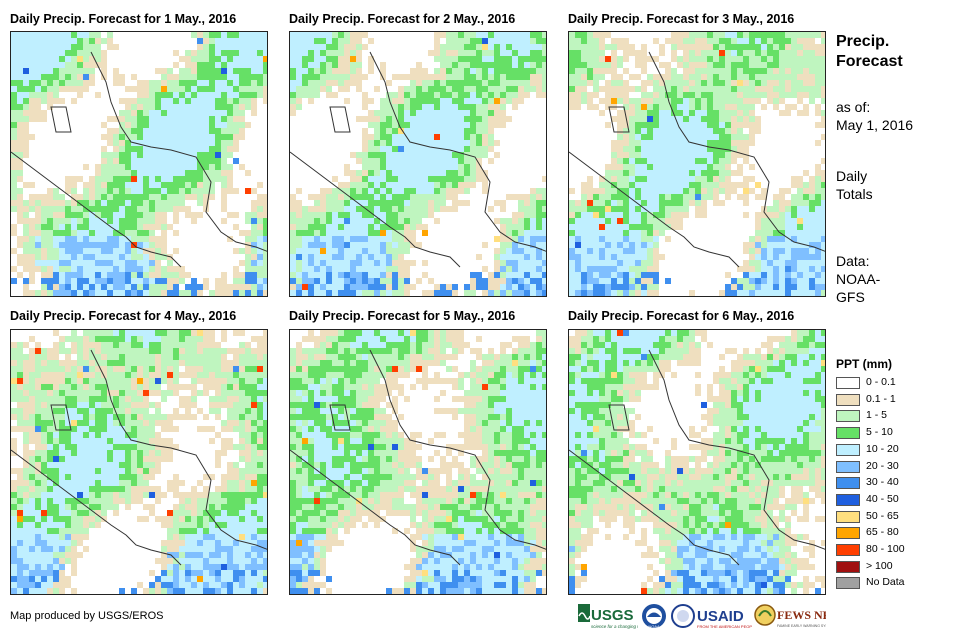 The image size is (970, 635). What do you see at coordinates (853, 107) in the screenshot?
I see `sidebar-asof-label: as of:` at bounding box center [853, 107].